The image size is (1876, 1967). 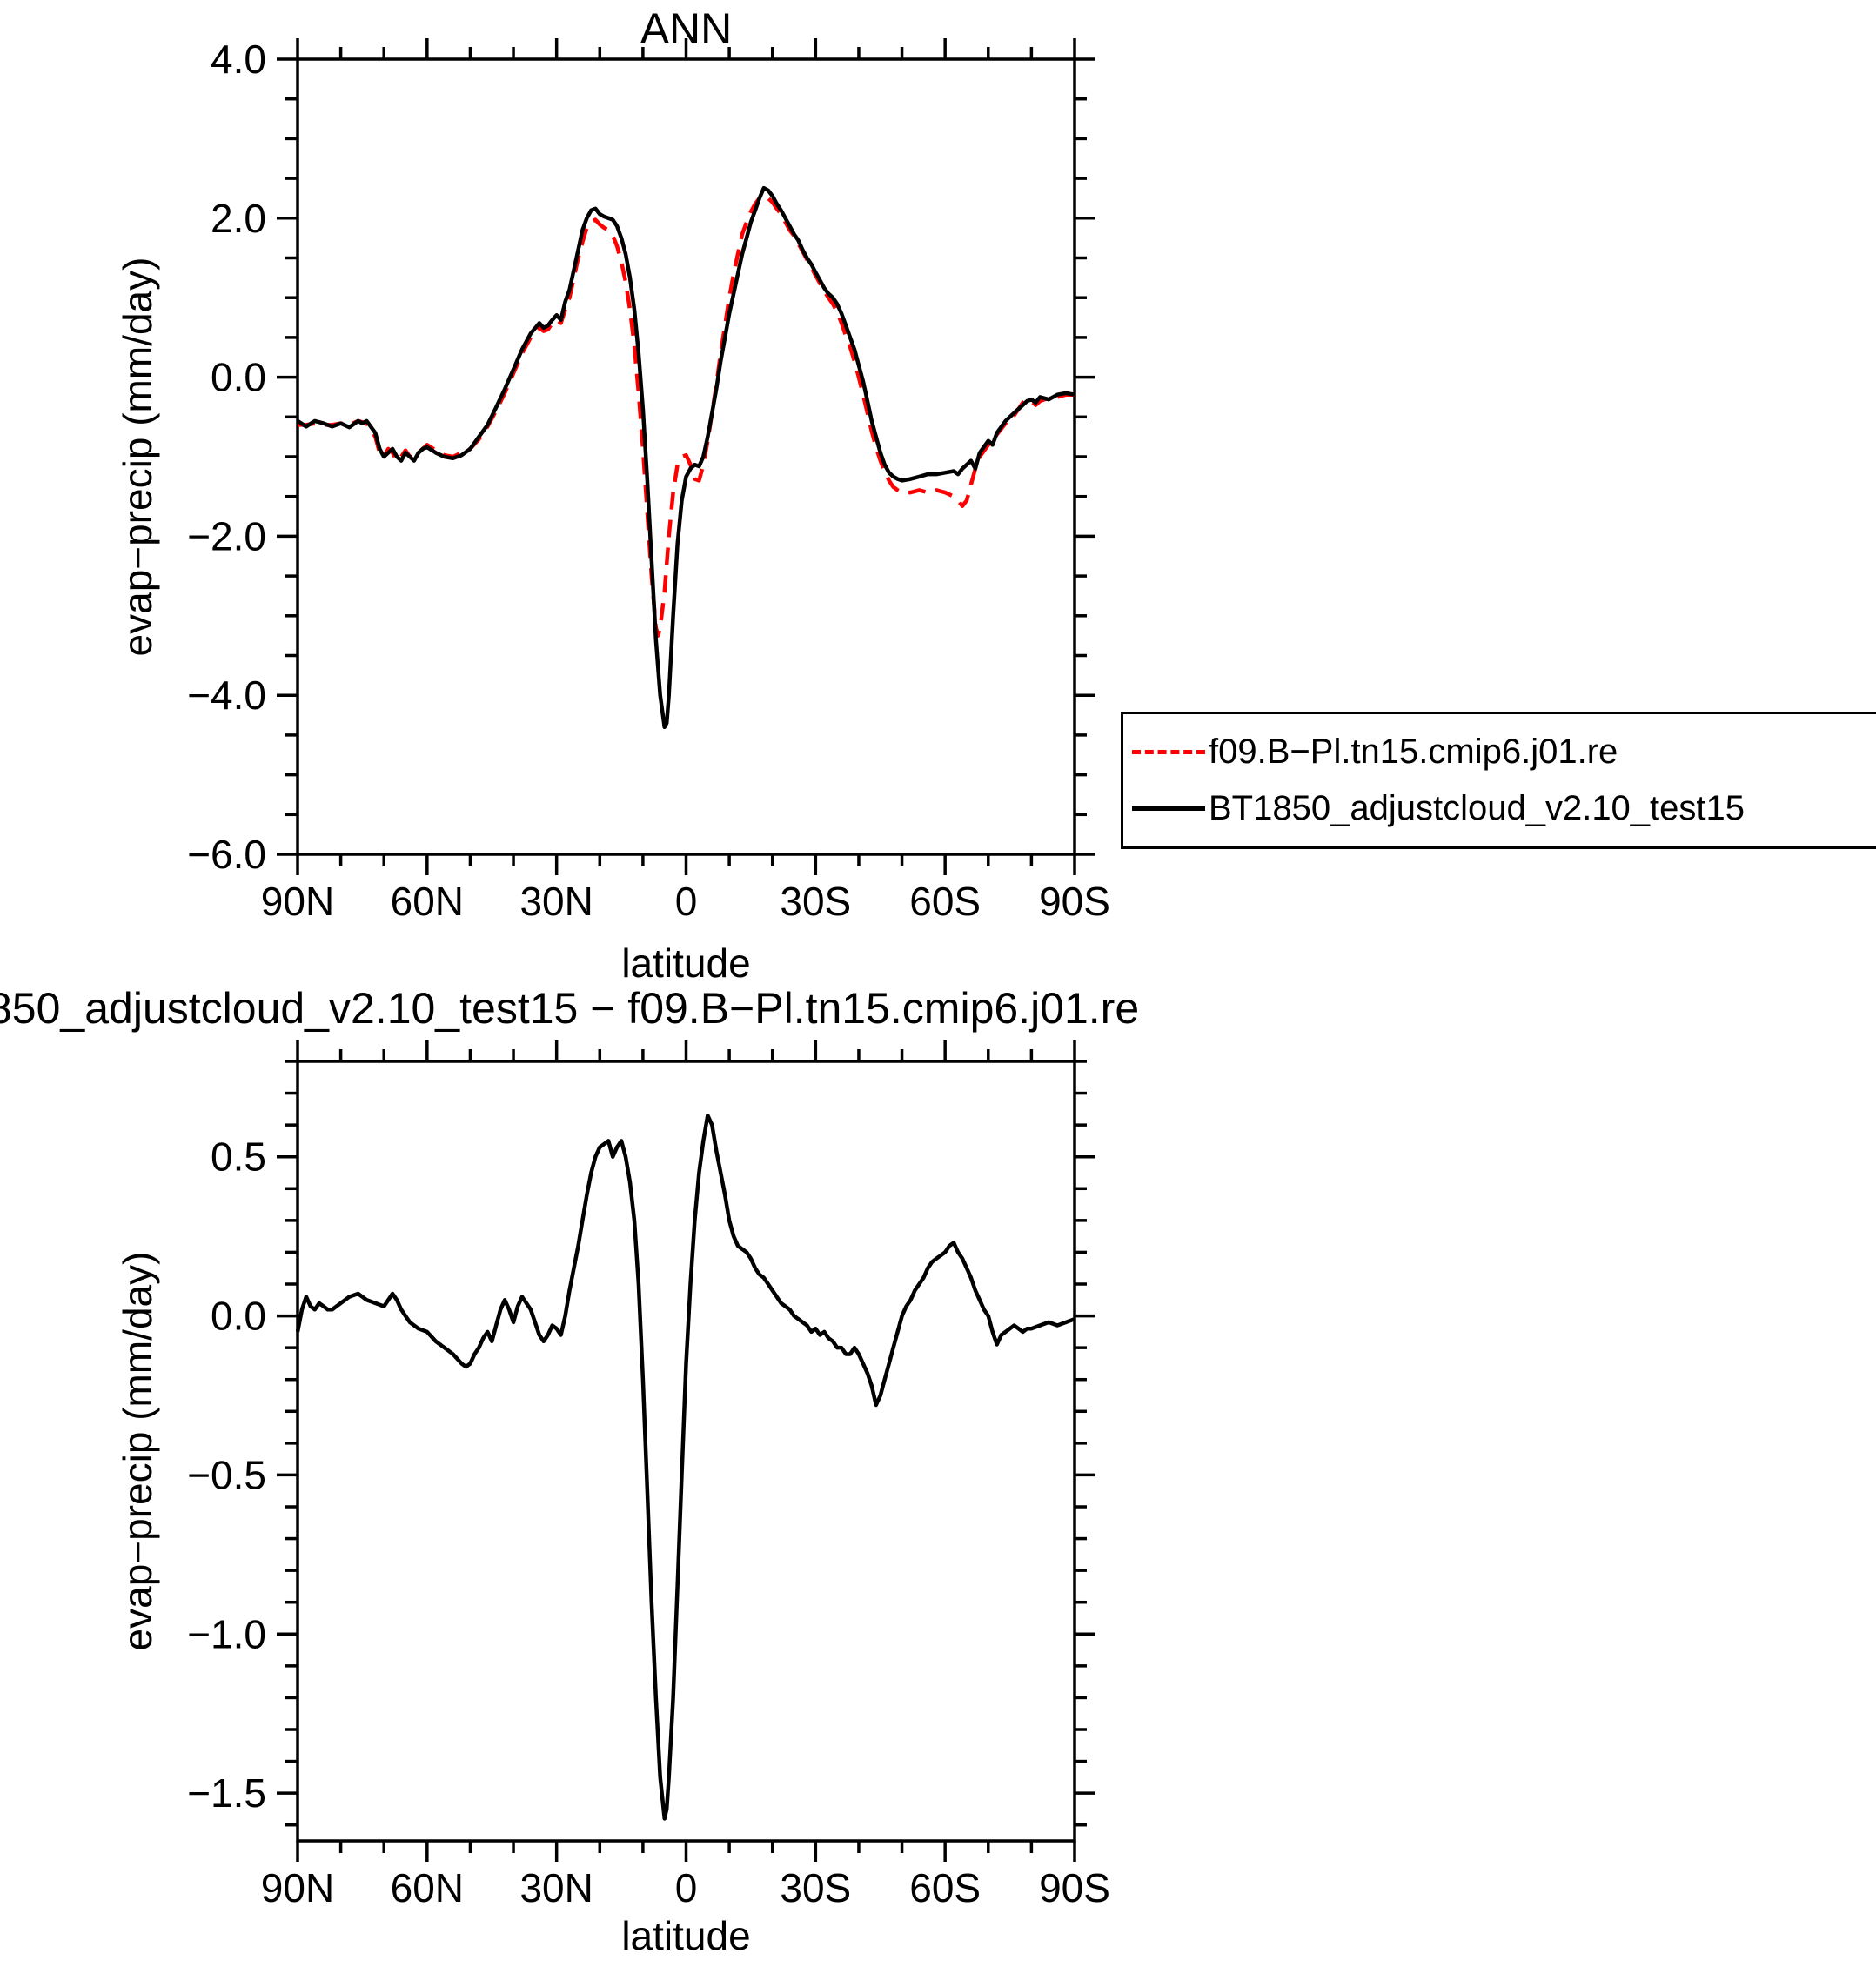 What do you see at coordinates (238, 59) in the screenshot?
I see `y-tick-label: 4.0` at bounding box center [238, 59].